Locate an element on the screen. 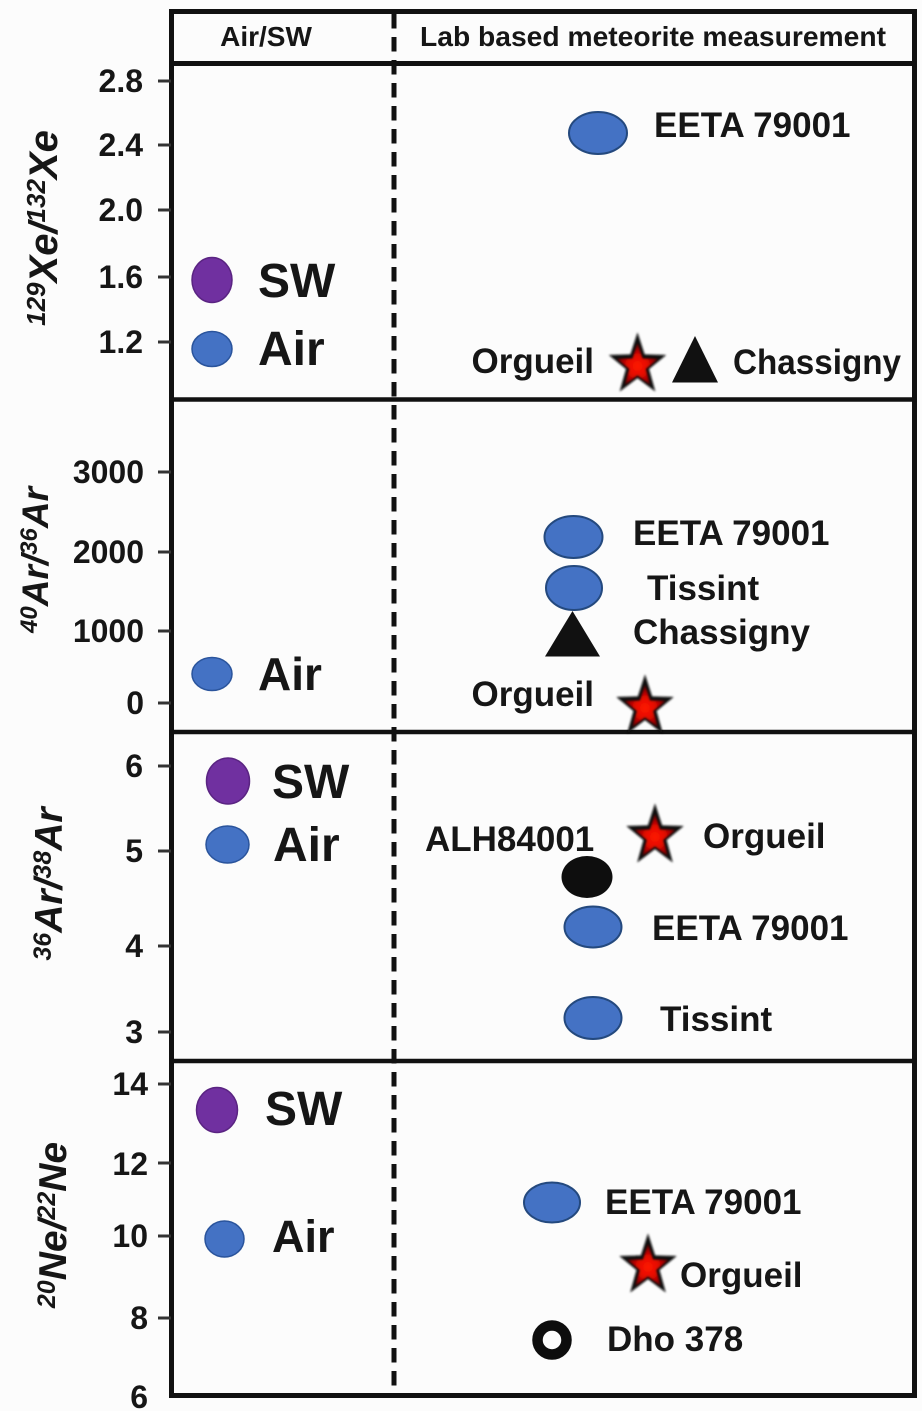 Image resolution: width=922 pixels, height=1411 pixels. svg-text: 40Ar/36Ar is located at coordinates (35, 559).